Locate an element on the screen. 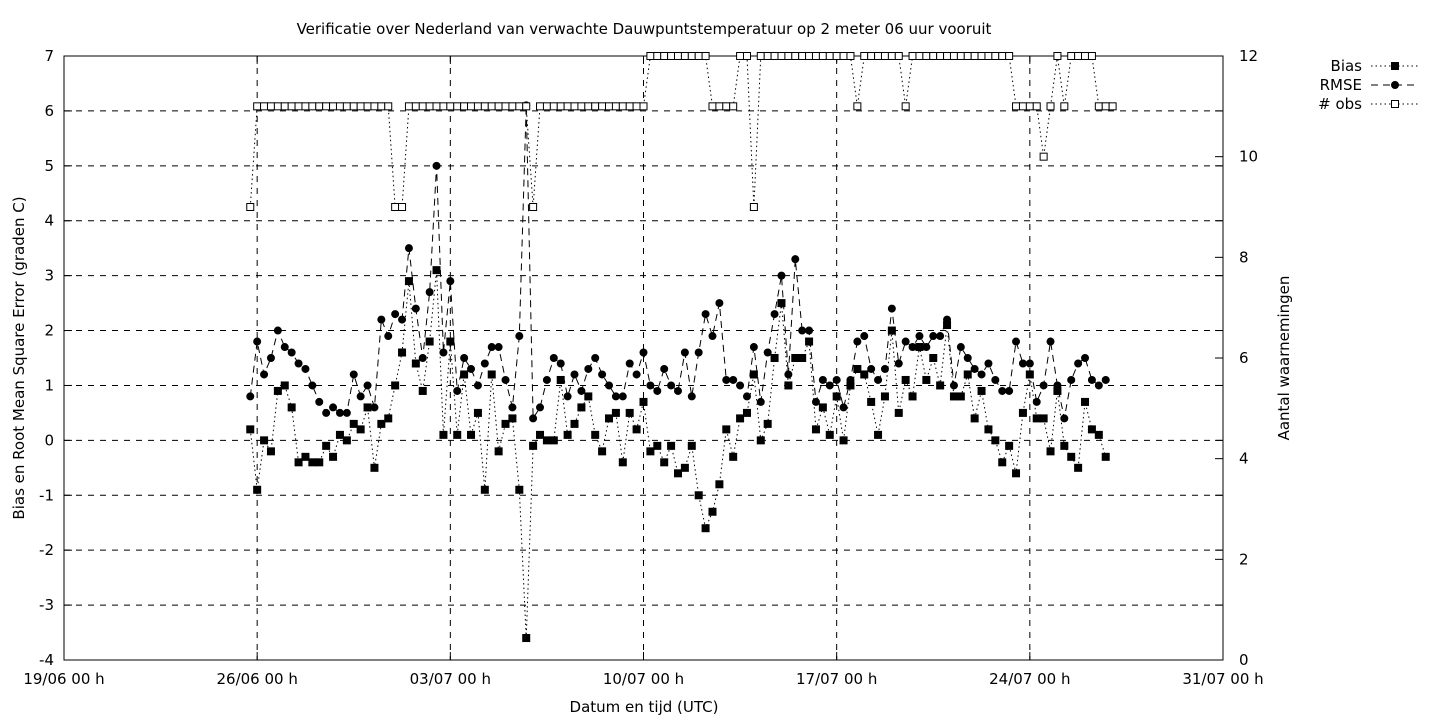  legend-label: Bias is located at coordinates (1347, 66).